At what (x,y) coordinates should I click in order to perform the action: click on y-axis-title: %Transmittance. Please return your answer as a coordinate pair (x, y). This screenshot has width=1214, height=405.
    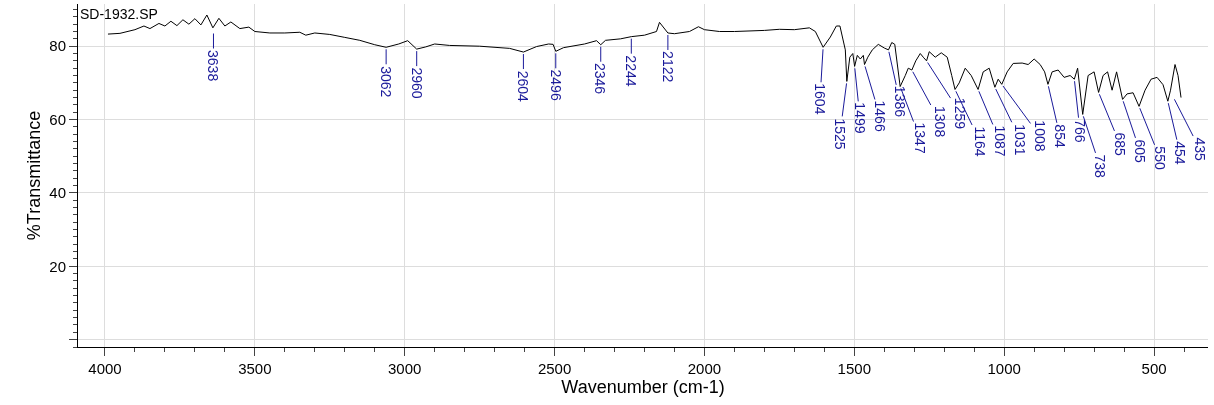
    Looking at the image, I should click on (33, 175).